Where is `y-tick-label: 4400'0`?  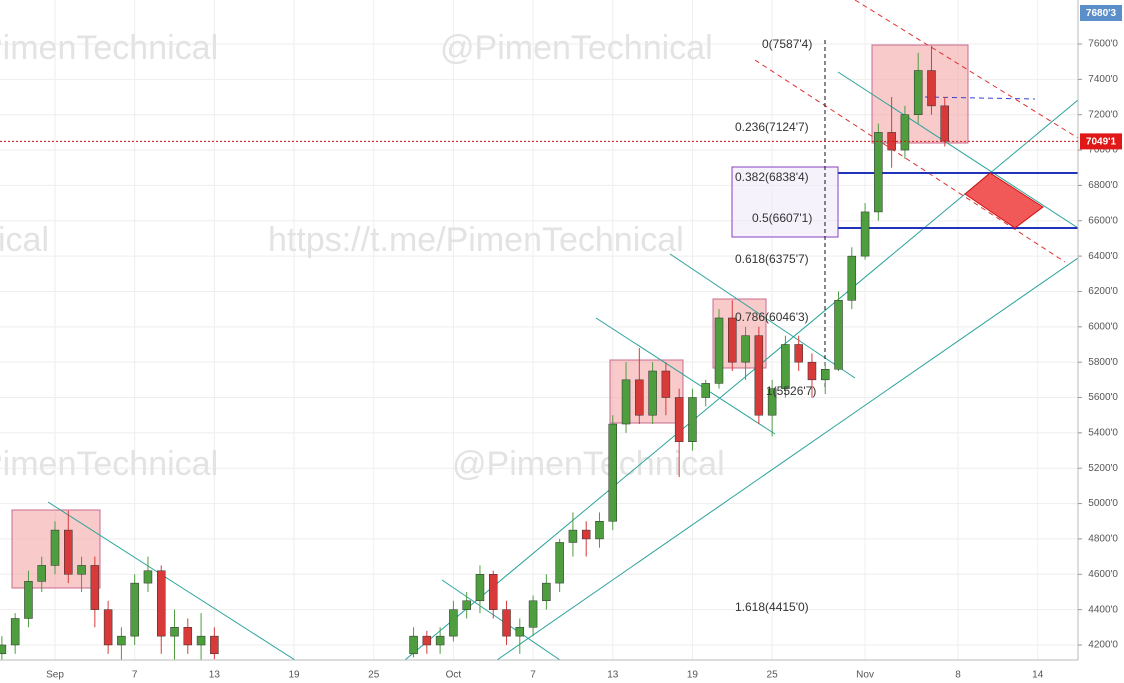 y-tick-label: 4400'0 is located at coordinates (1103, 609).